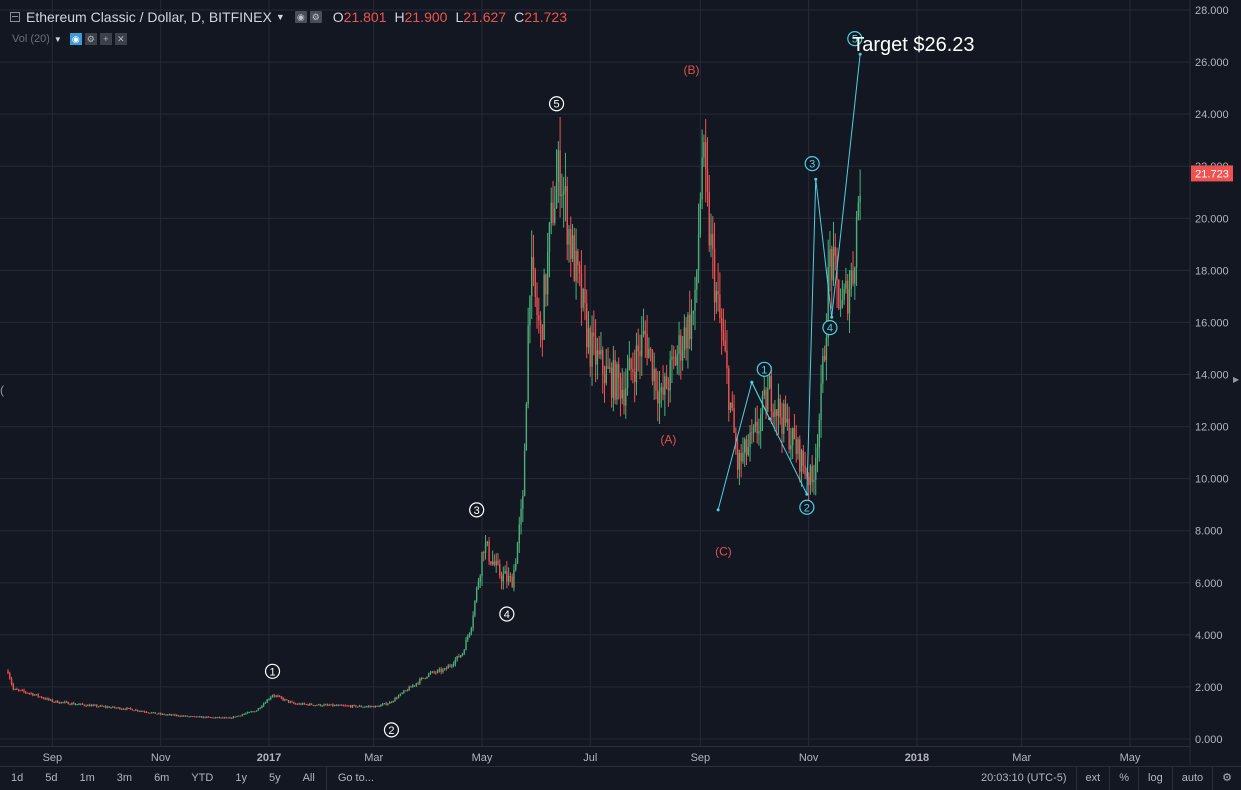 The image size is (1241, 790). I want to click on log-toggle: log, so click(1155, 778).